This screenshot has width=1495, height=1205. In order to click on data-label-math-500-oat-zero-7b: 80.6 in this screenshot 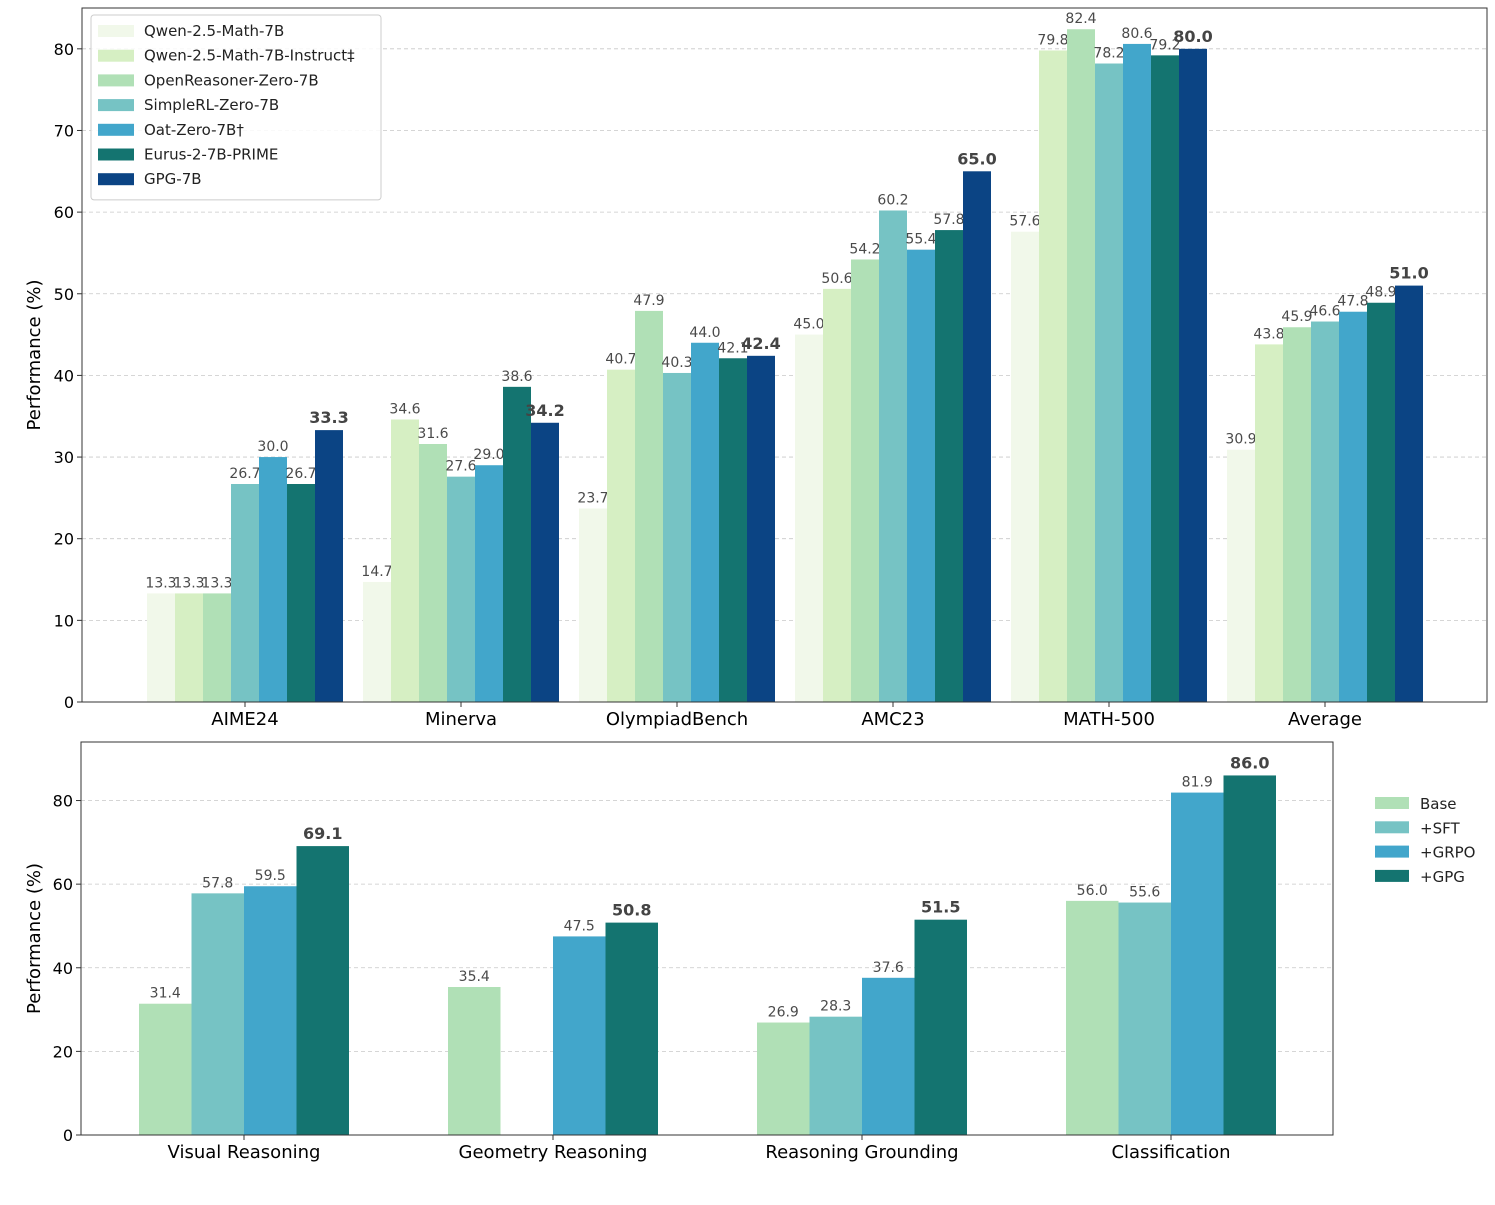, I will do `click(1136, 34)`.